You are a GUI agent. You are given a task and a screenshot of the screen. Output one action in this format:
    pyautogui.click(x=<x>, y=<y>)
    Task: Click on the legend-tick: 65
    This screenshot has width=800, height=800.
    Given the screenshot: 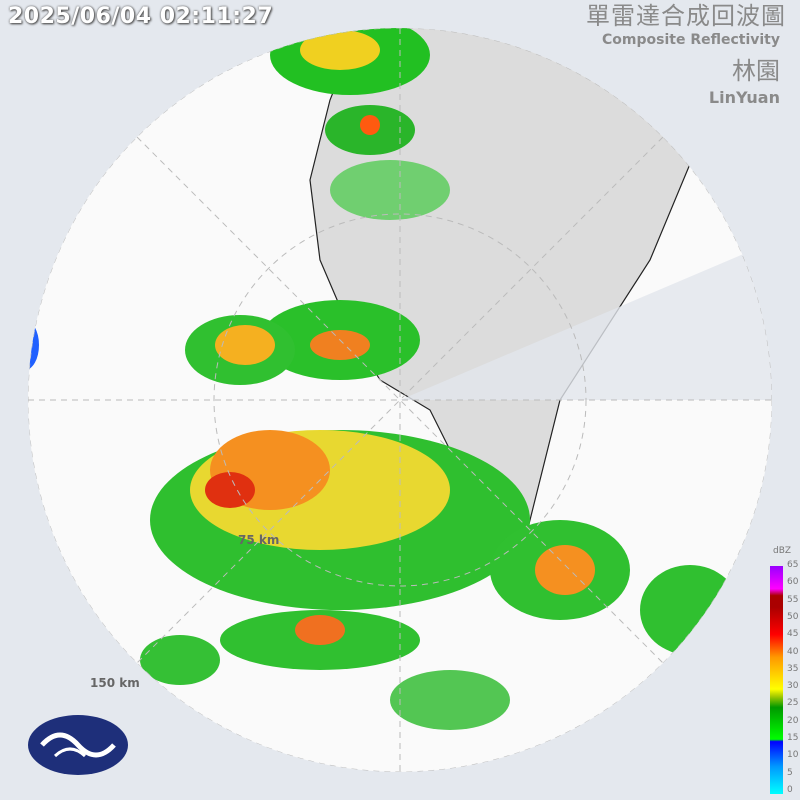 What is the action you would take?
    pyautogui.click(x=793, y=565)
    